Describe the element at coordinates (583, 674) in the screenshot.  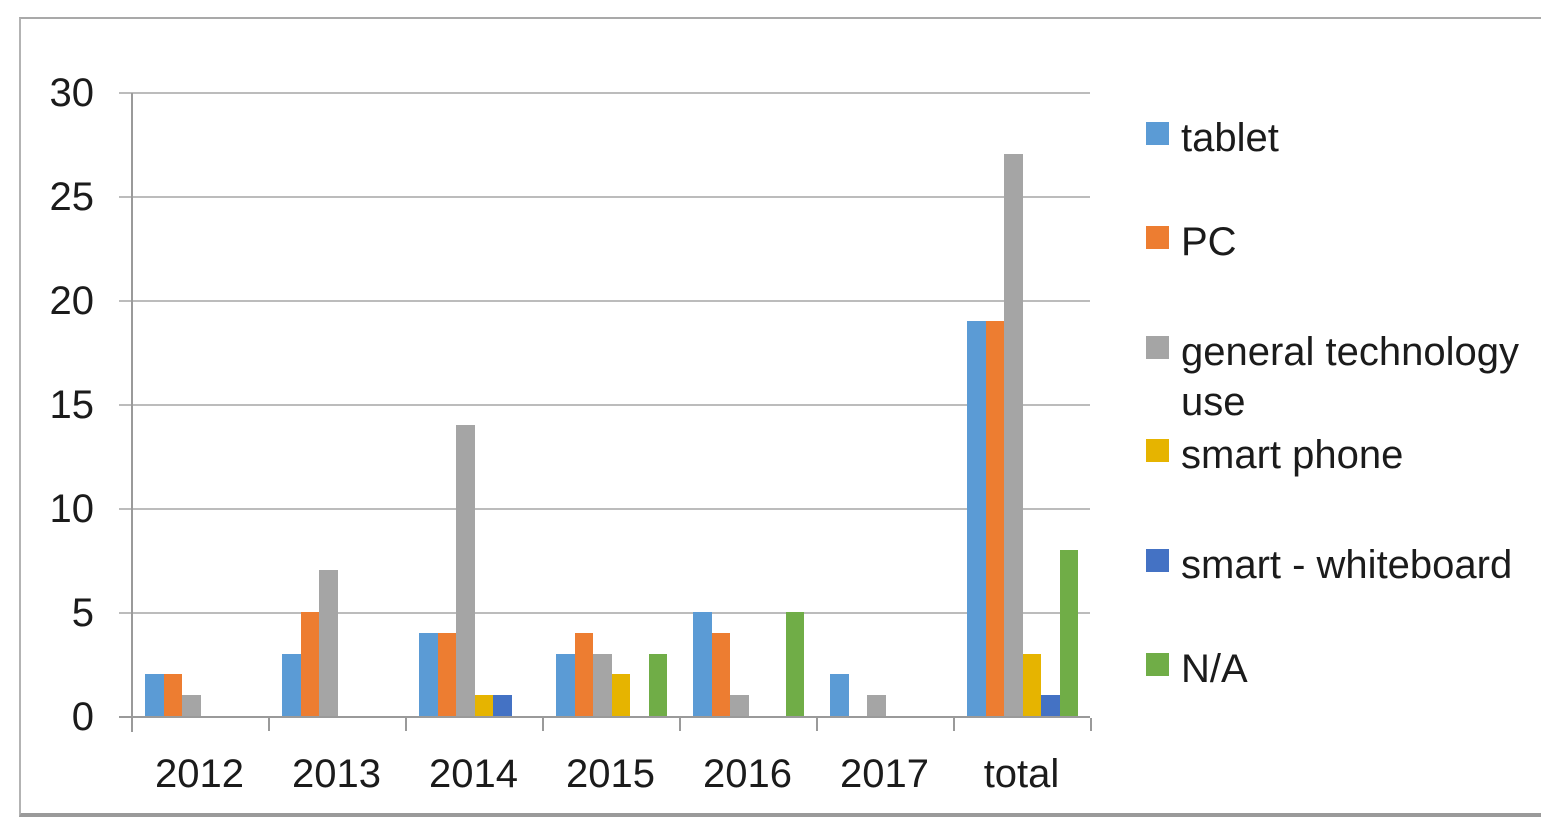
I see `bar-pc-2015` at that location.